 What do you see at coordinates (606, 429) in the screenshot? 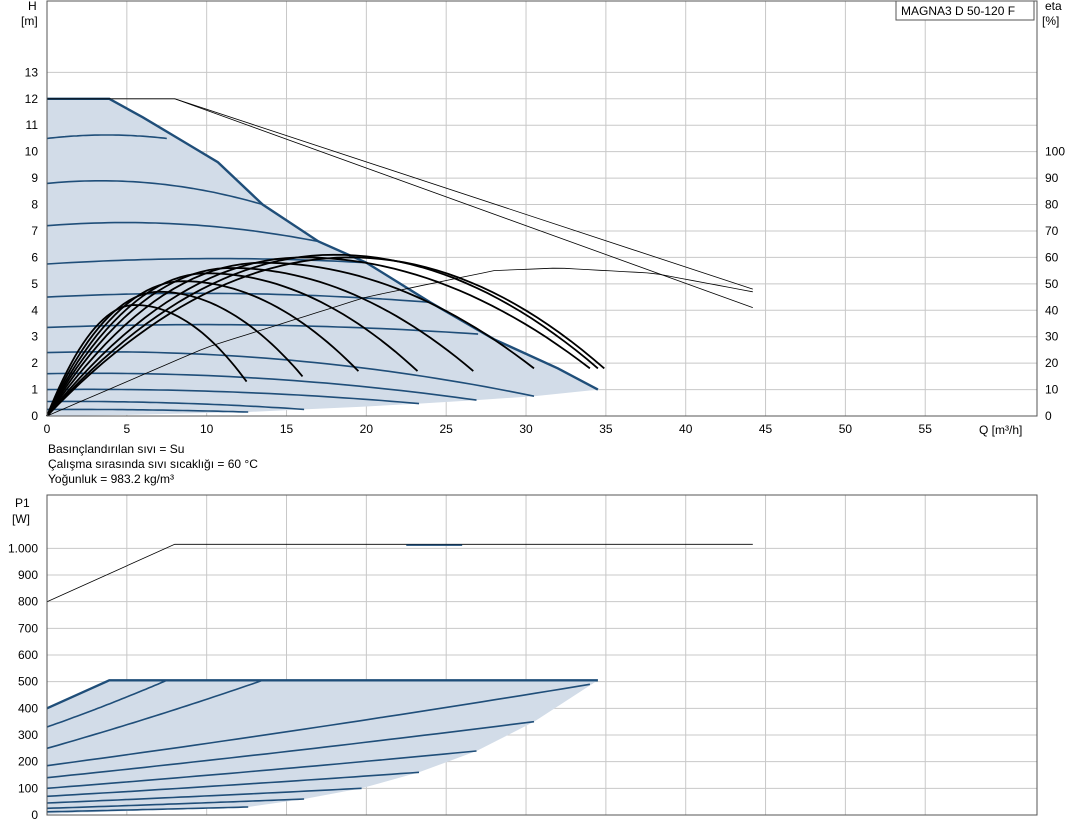
I see `head-x-tick-label: 35` at bounding box center [606, 429].